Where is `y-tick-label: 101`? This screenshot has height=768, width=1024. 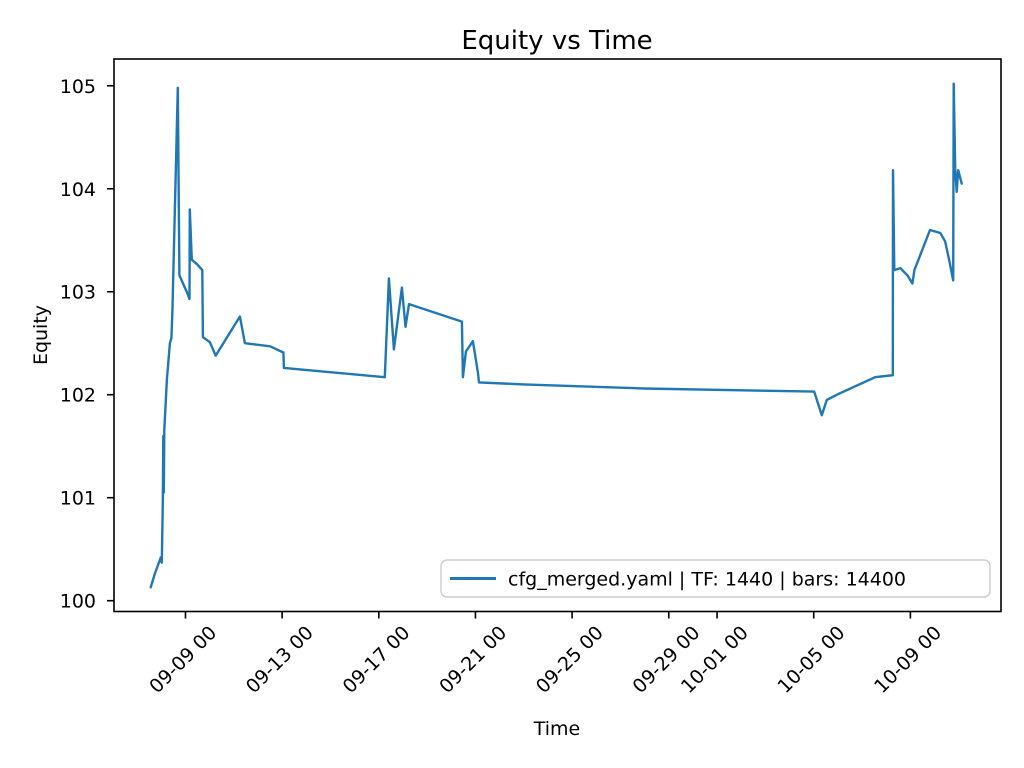 y-tick-label: 101 is located at coordinates (78, 499).